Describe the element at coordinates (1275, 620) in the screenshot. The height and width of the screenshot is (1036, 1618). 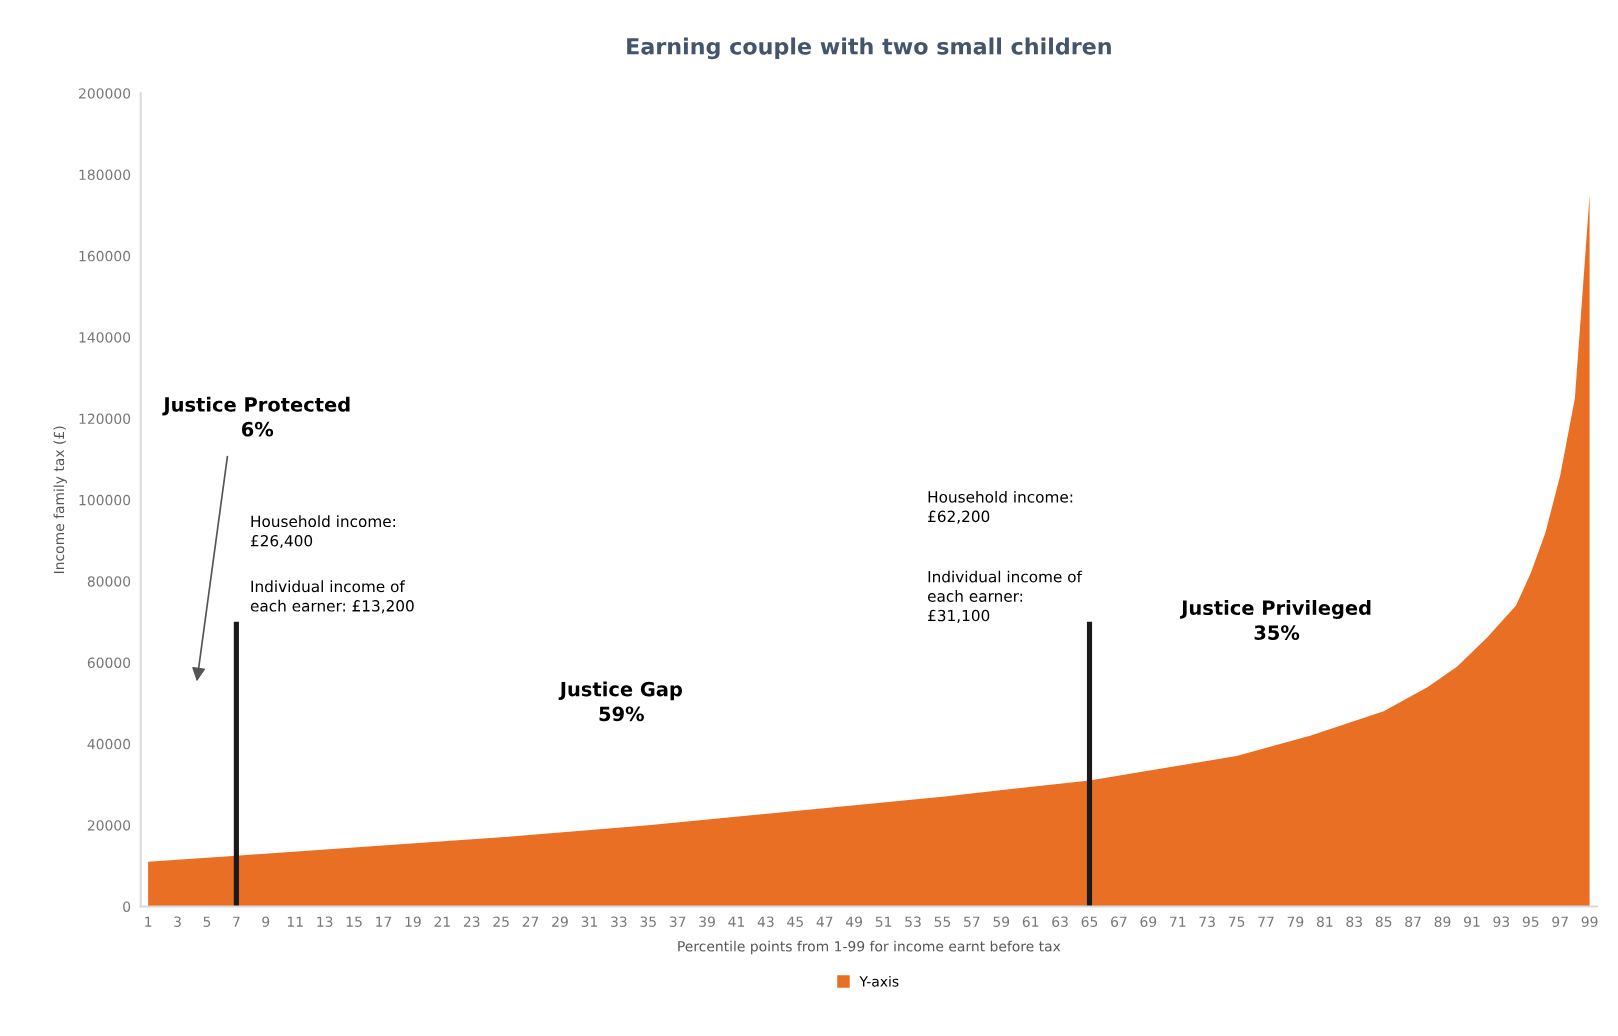
I see `annotation: Justice Privileged 35%` at that location.